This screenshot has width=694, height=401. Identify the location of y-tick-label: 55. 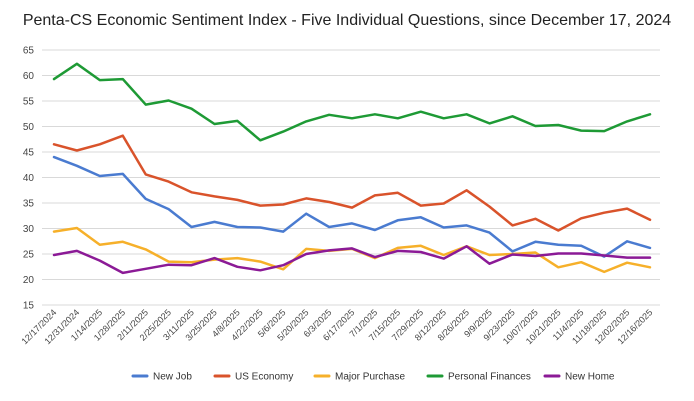
(29, 102).